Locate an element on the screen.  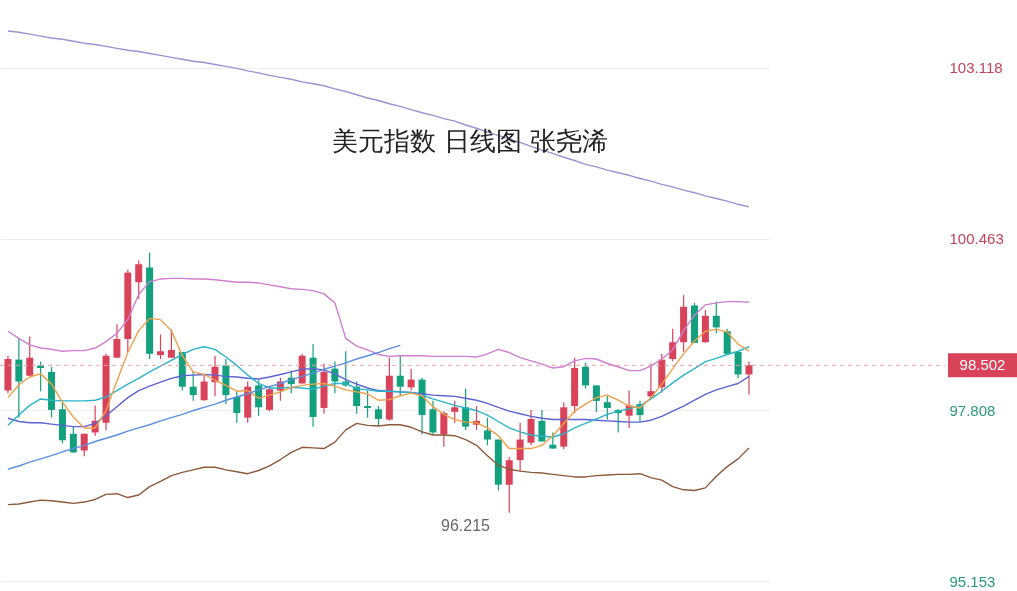
y-tick-label: 103.118 is located at coordinates (976, 68).